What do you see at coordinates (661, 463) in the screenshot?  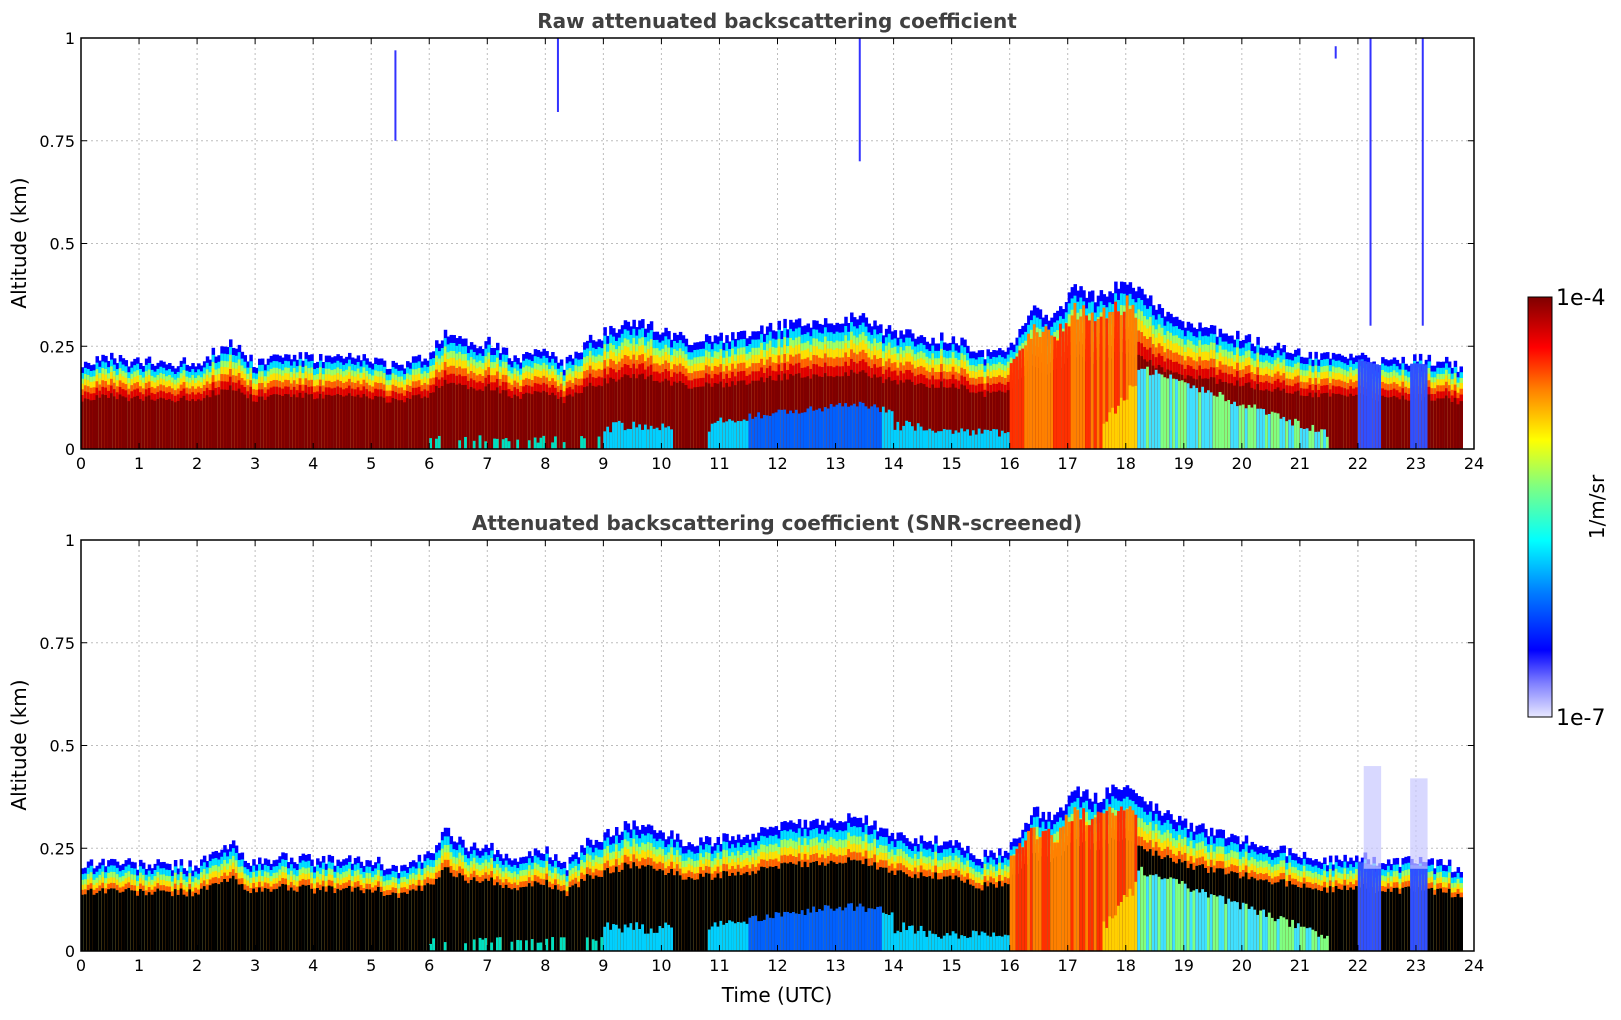 I see `x-tick-label: 10` at bounding box center [661, 463].